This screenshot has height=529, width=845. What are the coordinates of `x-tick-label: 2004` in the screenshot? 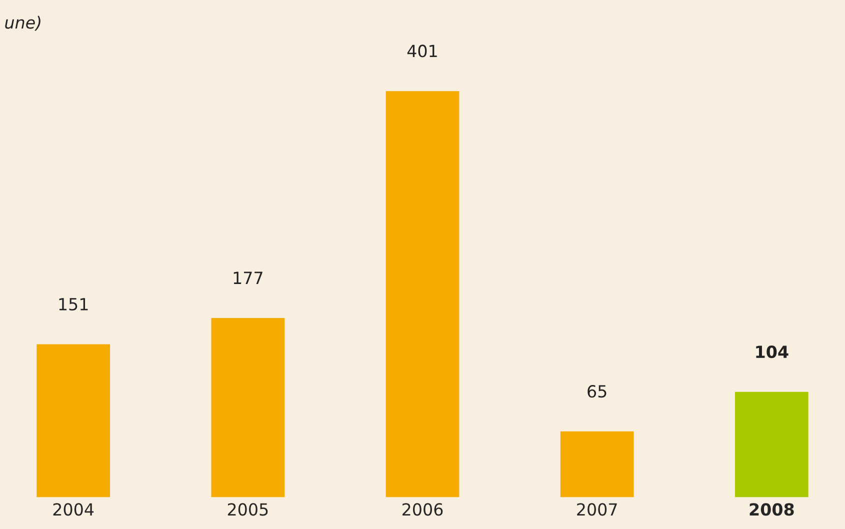 It's located at (73, 509).